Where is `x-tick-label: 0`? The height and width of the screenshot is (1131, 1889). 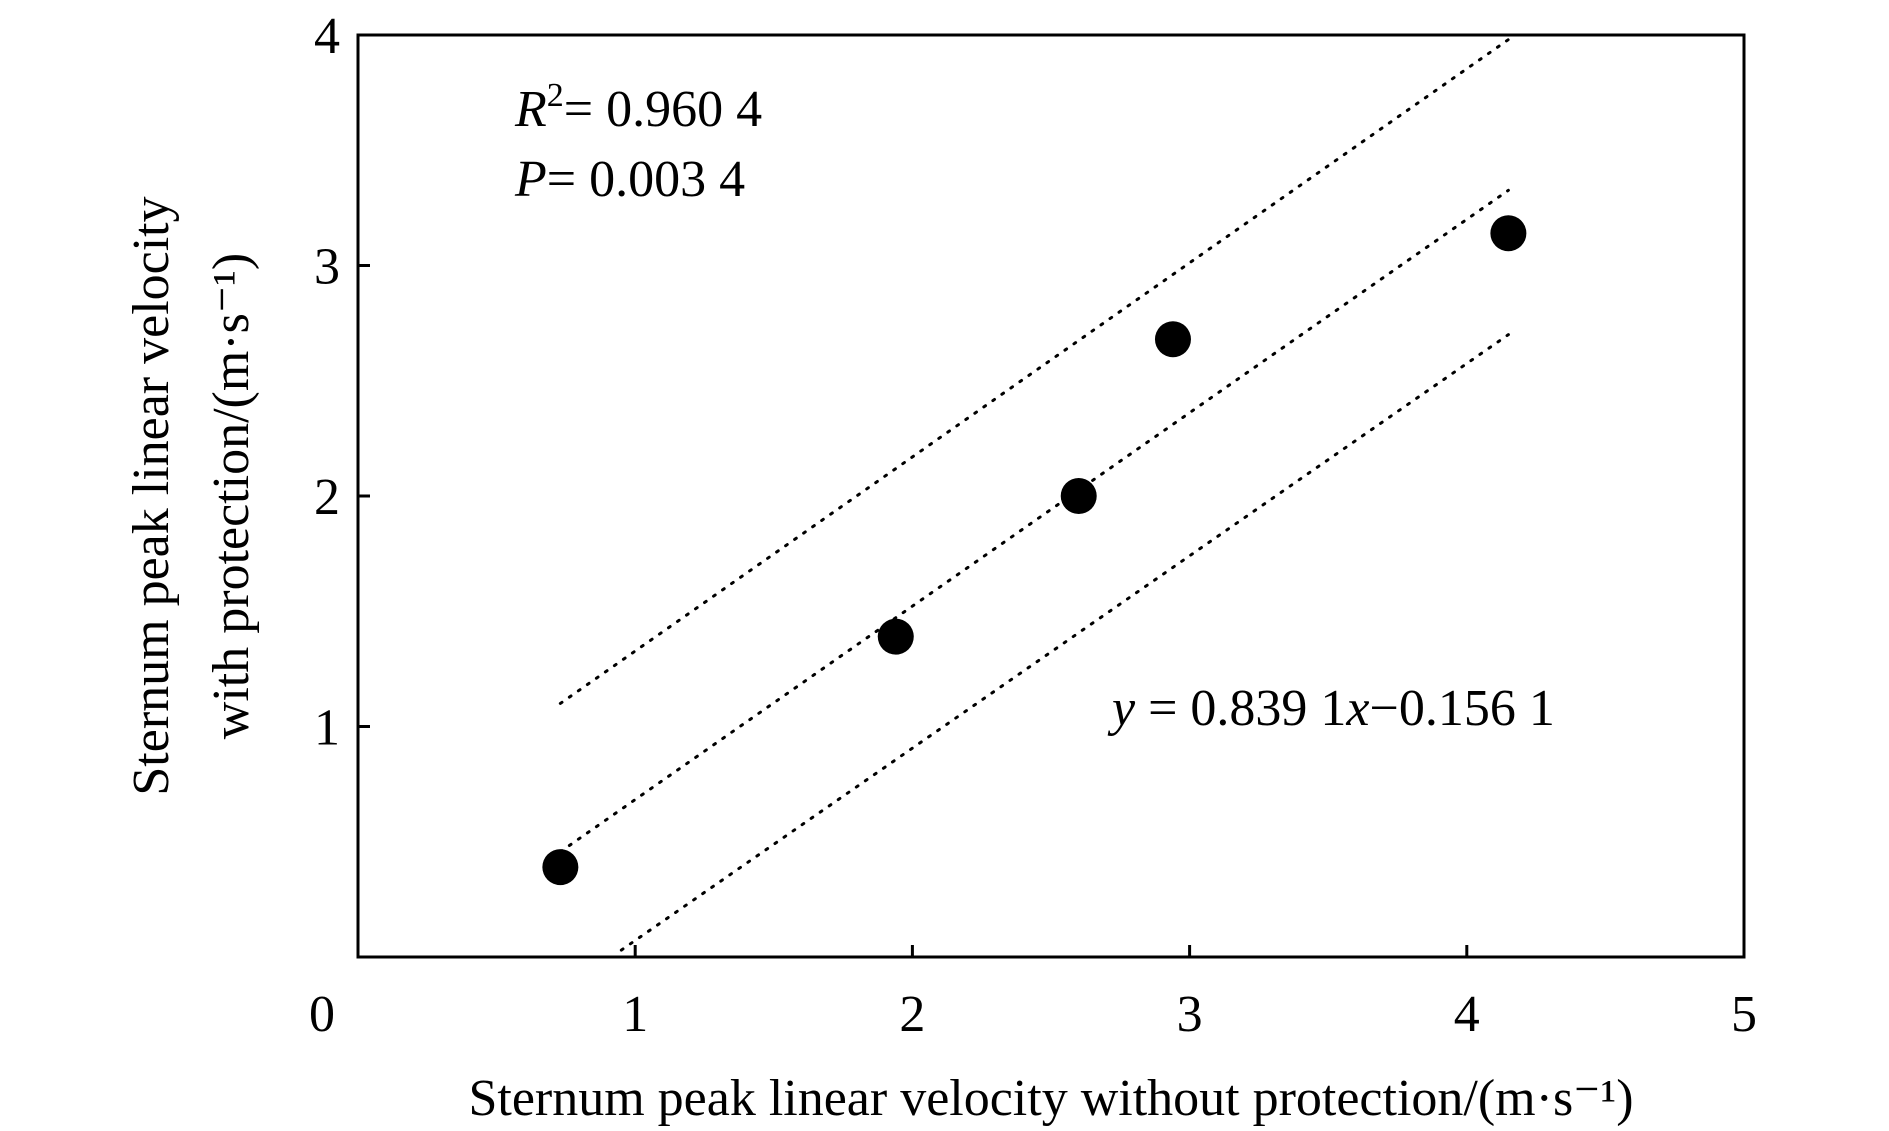
x-tick-label: 0 is located at coordinates (322, 1014).